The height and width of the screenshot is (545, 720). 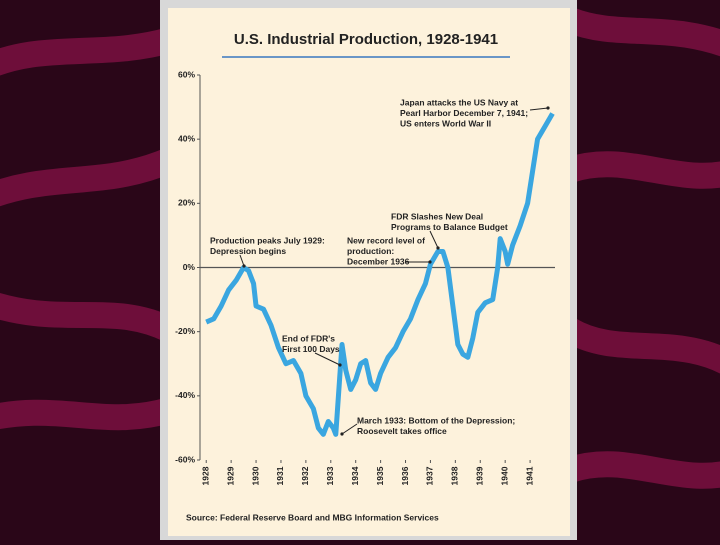 I want to click on y-tick-label: 40%, so click(x=186, y=138).